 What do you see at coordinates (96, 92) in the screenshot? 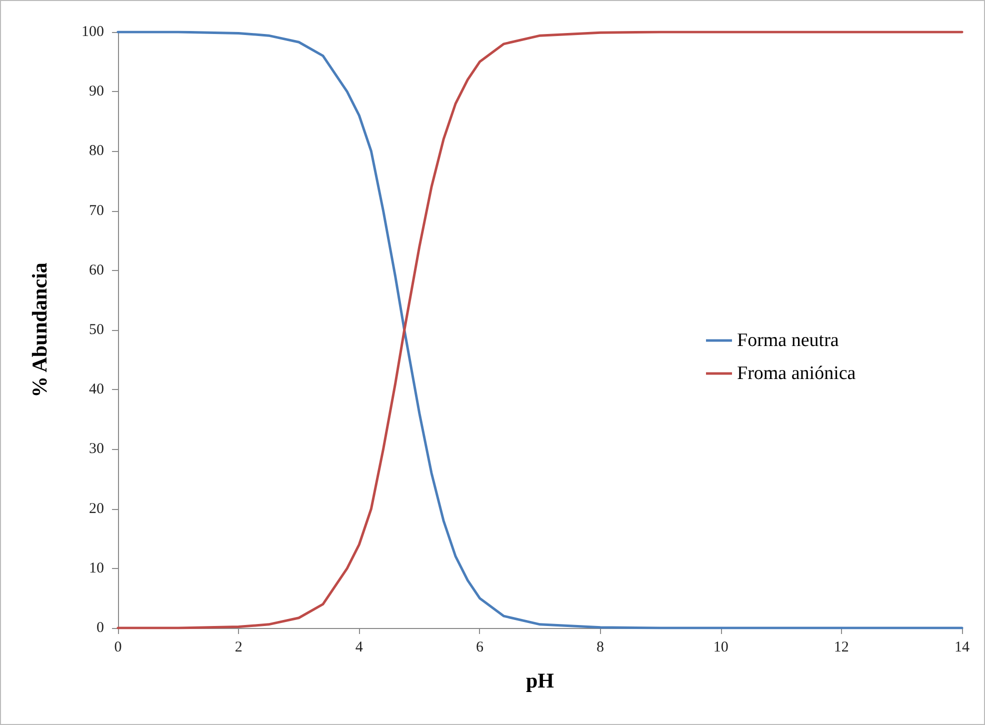
I see `y-tick-label: 90` at bounding box center [96, 92].